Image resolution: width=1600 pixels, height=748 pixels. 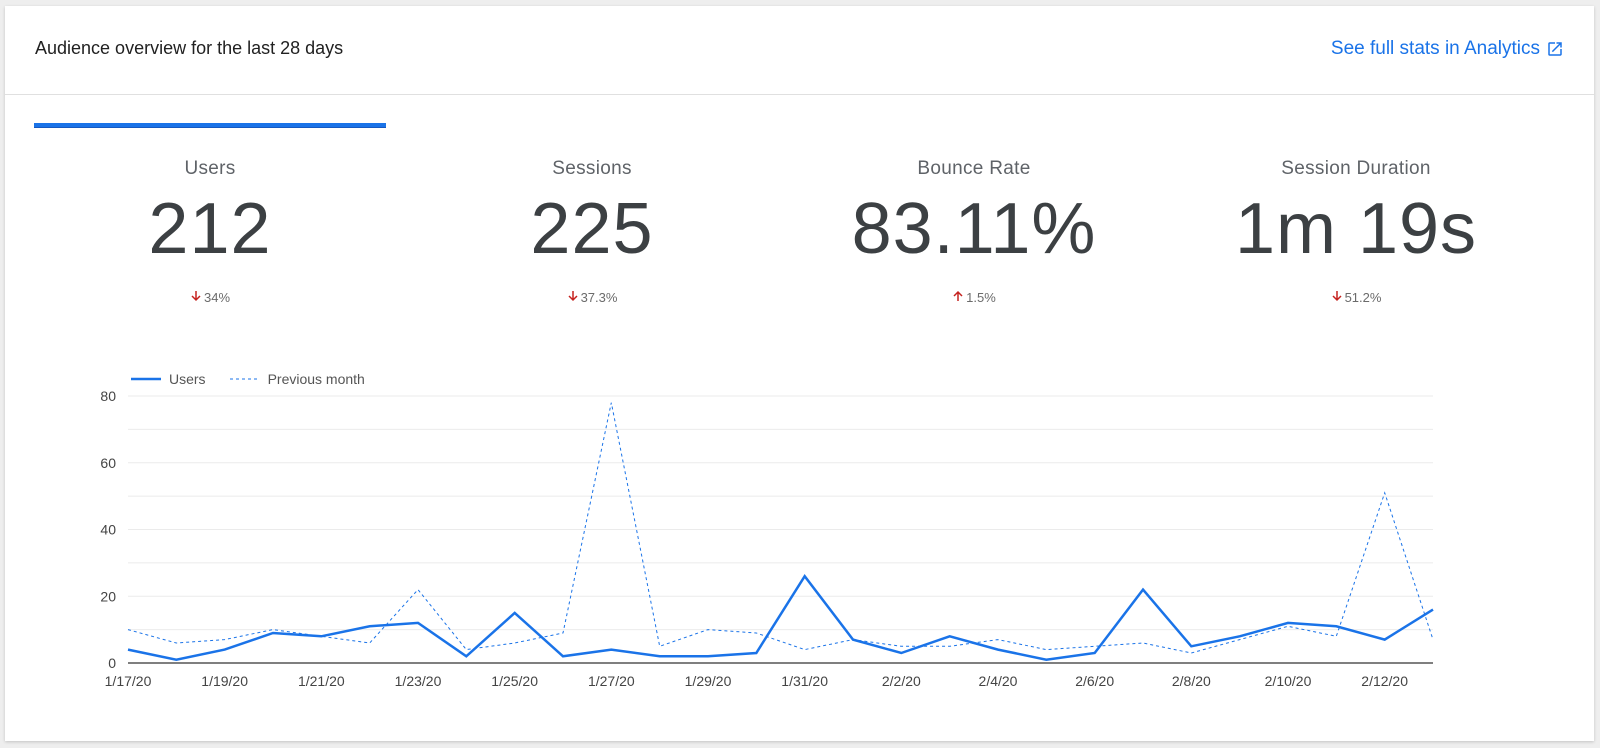 What do you see at coordinates (1384, 681) in the screenshot?
I see `x-tick-label: 2/12/20` at bounding box center [1384, 681].